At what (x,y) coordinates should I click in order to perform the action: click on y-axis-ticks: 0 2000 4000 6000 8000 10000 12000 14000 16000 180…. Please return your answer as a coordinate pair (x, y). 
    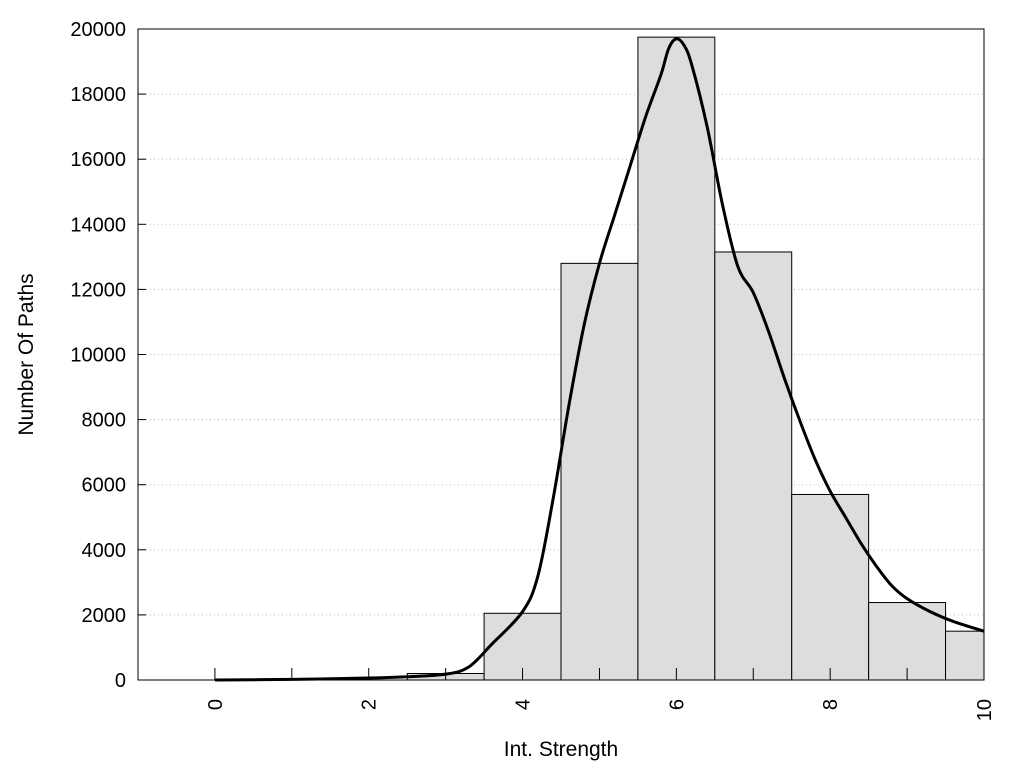
    Looking at the image, I should click on (108, 355).